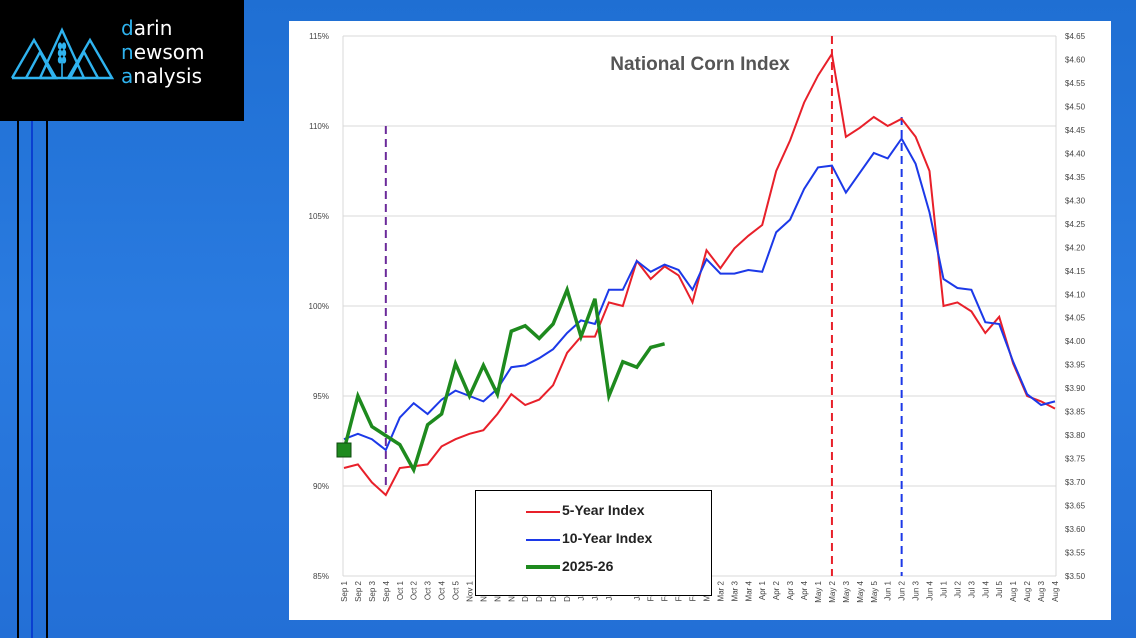 The width and height of the screenshot is (1136, 638). What do you see at coordinates (790, 590) in the screenshot?
I see `x-tick-label: Apr 3` at bounding box center [790, 590].